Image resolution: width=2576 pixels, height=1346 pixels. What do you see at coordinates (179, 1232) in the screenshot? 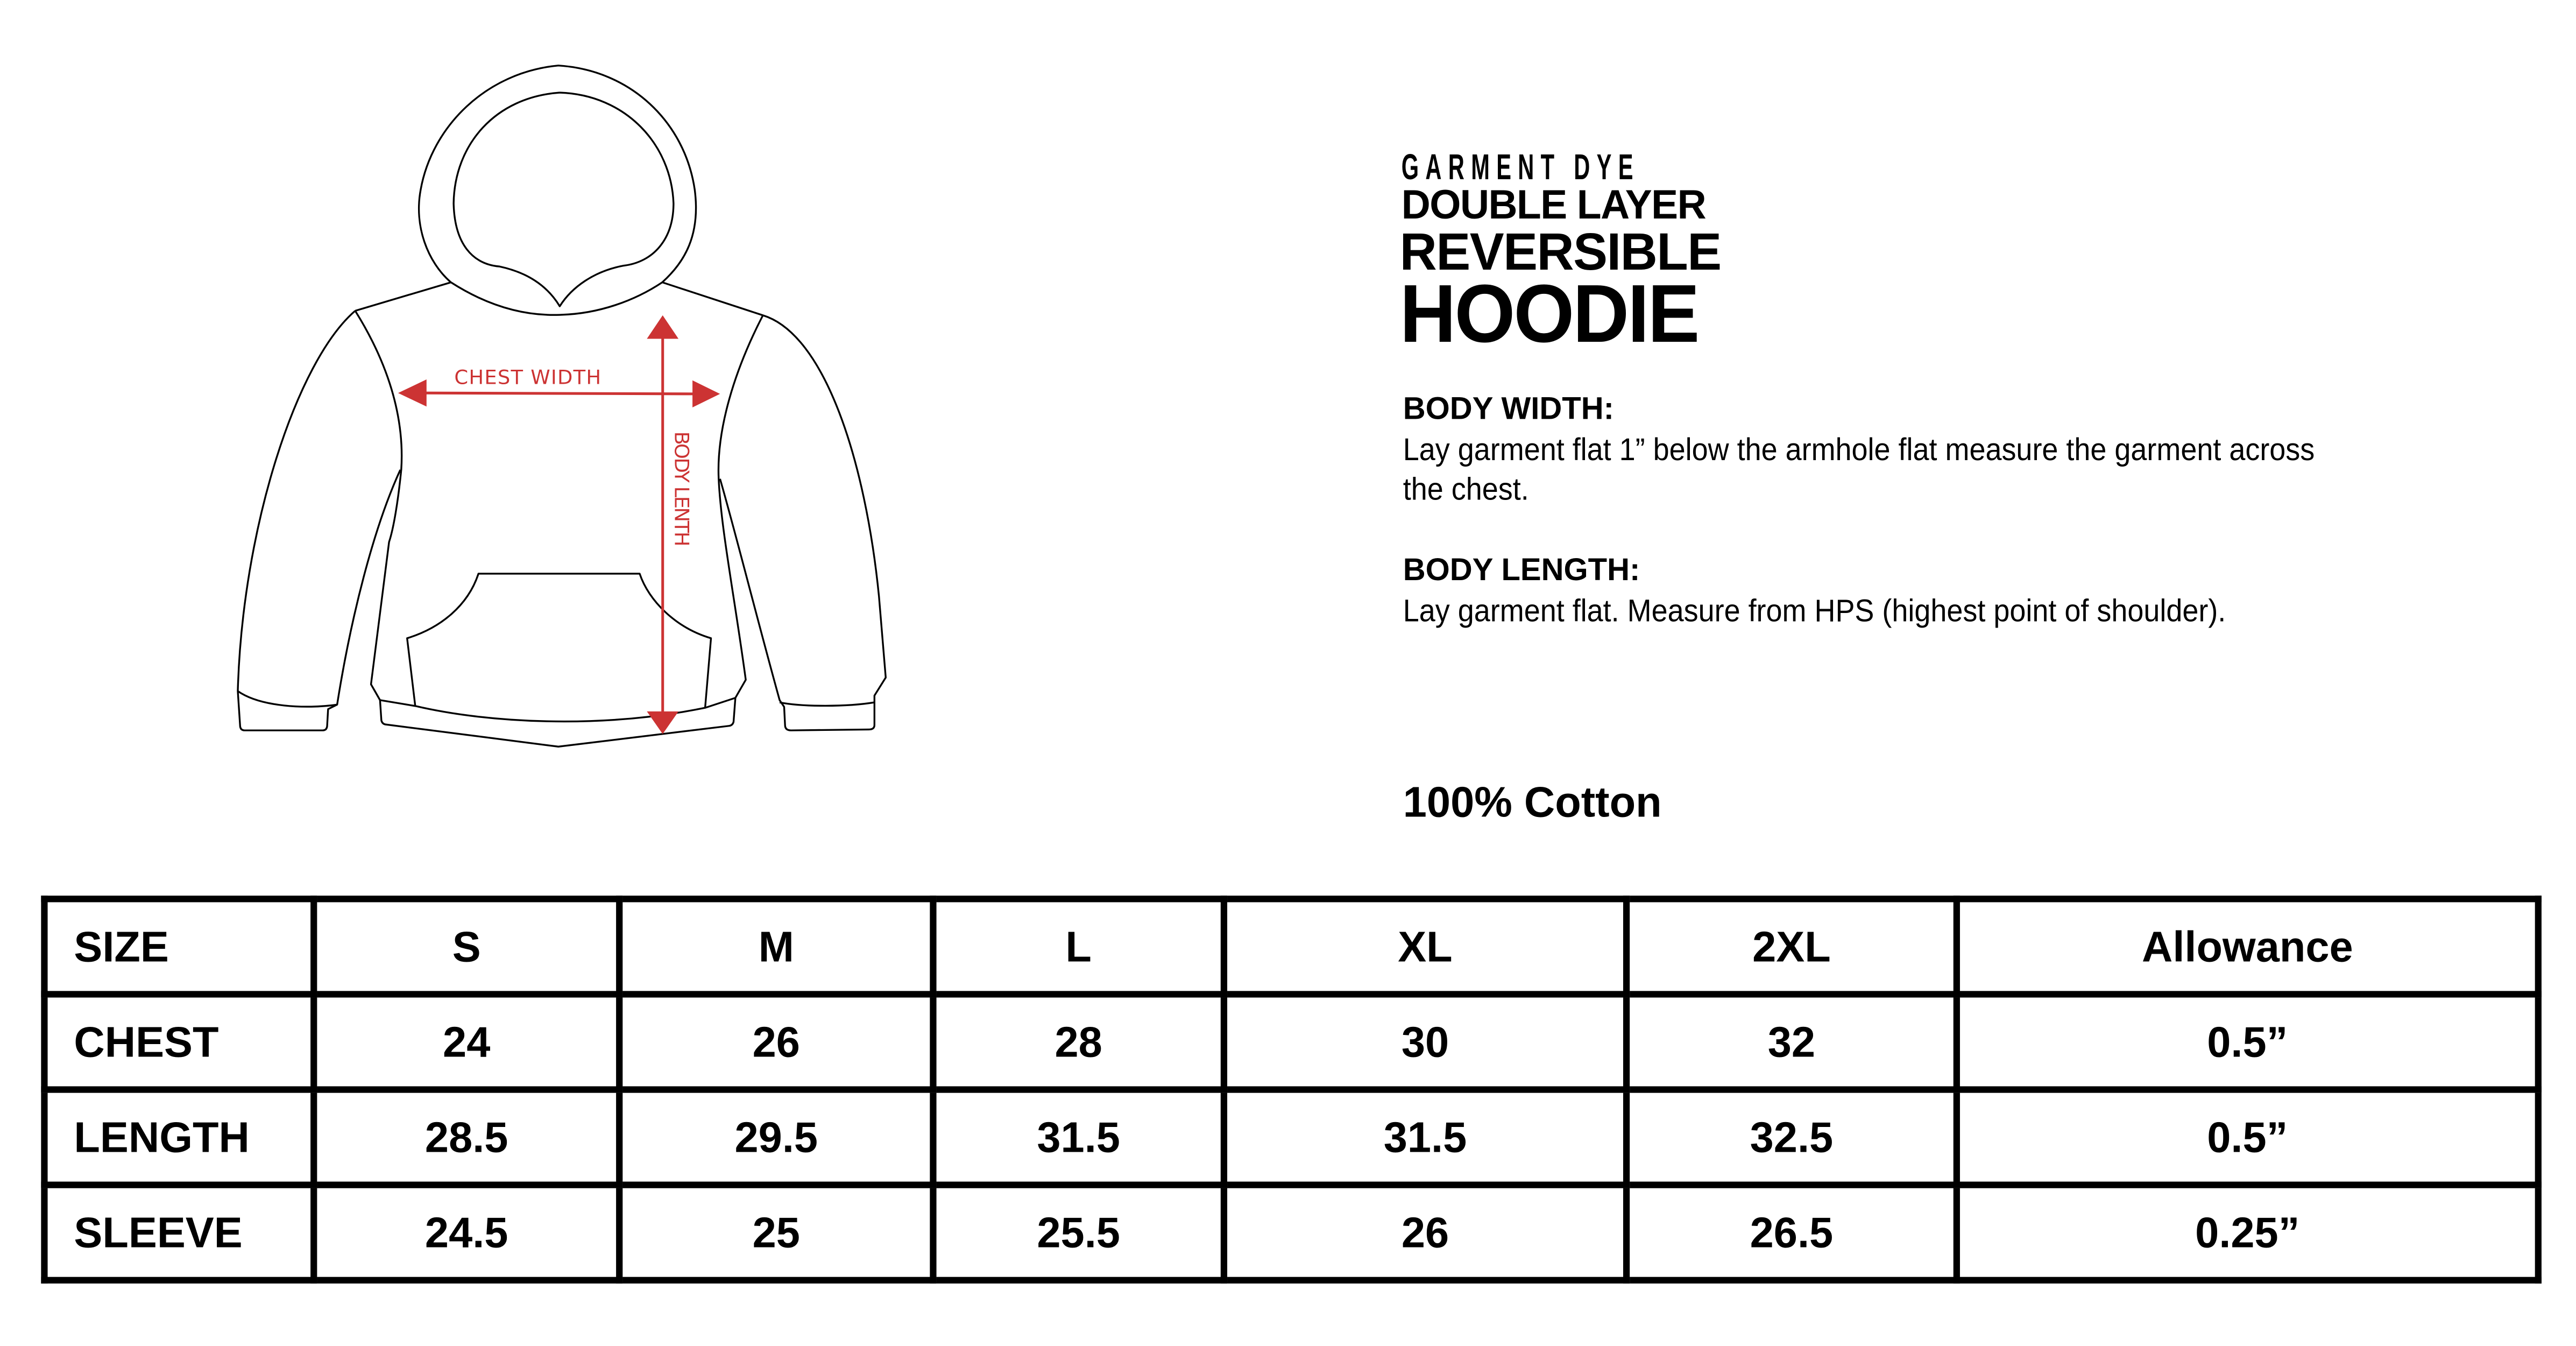
I see `row-label: SLEEVE` at bounding box center [179, 1232].